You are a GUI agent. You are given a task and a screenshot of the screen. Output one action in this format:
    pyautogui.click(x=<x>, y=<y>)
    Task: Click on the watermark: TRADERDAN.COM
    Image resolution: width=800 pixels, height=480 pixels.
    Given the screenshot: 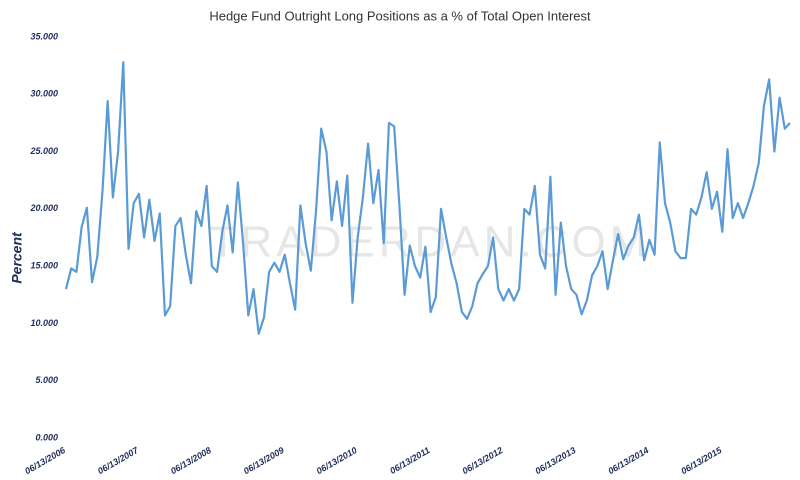 What is the action you would take?
    pyautogui.click(x=430, y=242)
    